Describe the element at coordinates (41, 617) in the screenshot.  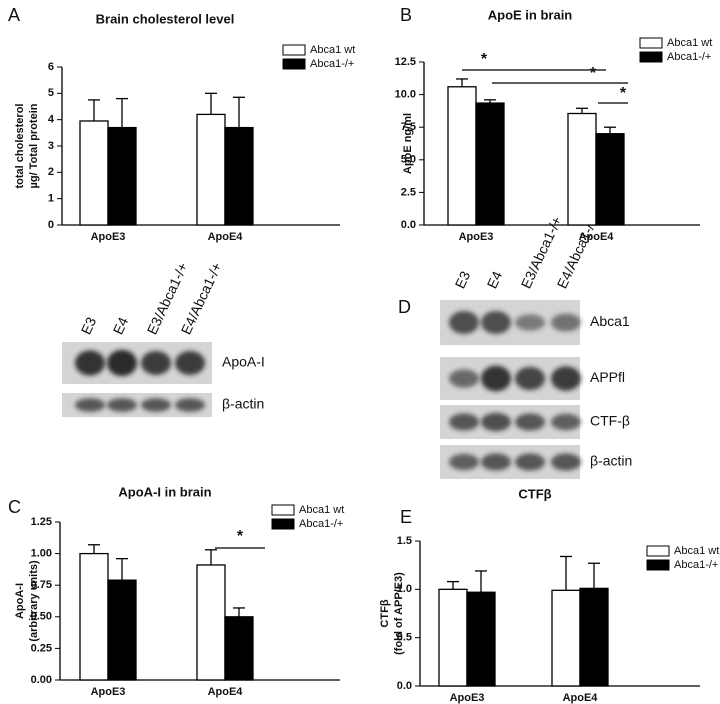
I see `y-tick-label: 0.50` at that location.